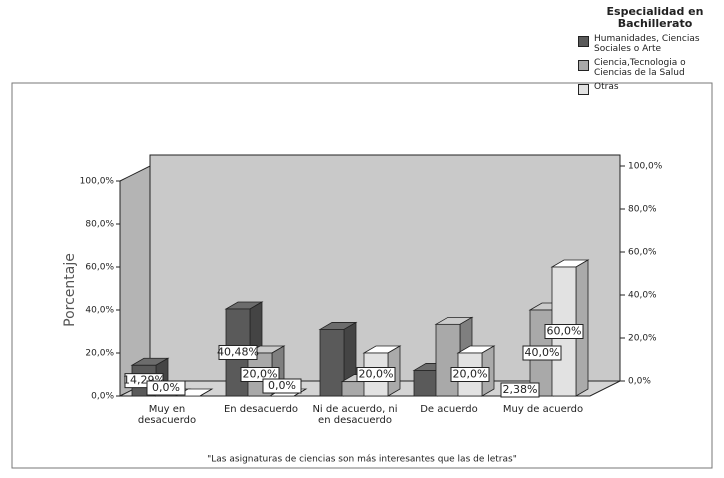 This screenshot has width=724, height=478. Describe the element at coordinates (642, 253) in the screenshot. I see `y2-tick-label: 60,0%` at that location.